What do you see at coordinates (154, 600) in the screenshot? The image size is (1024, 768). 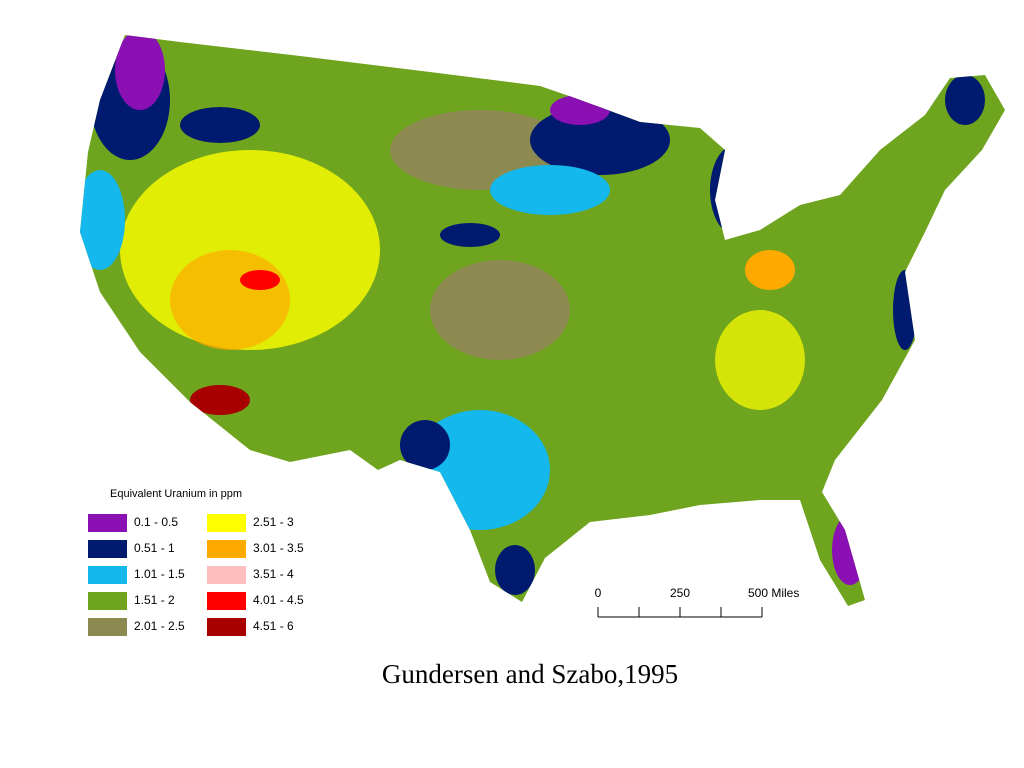 I see `legend-label: 1.51 - 2` at bounding box center [154, 600].